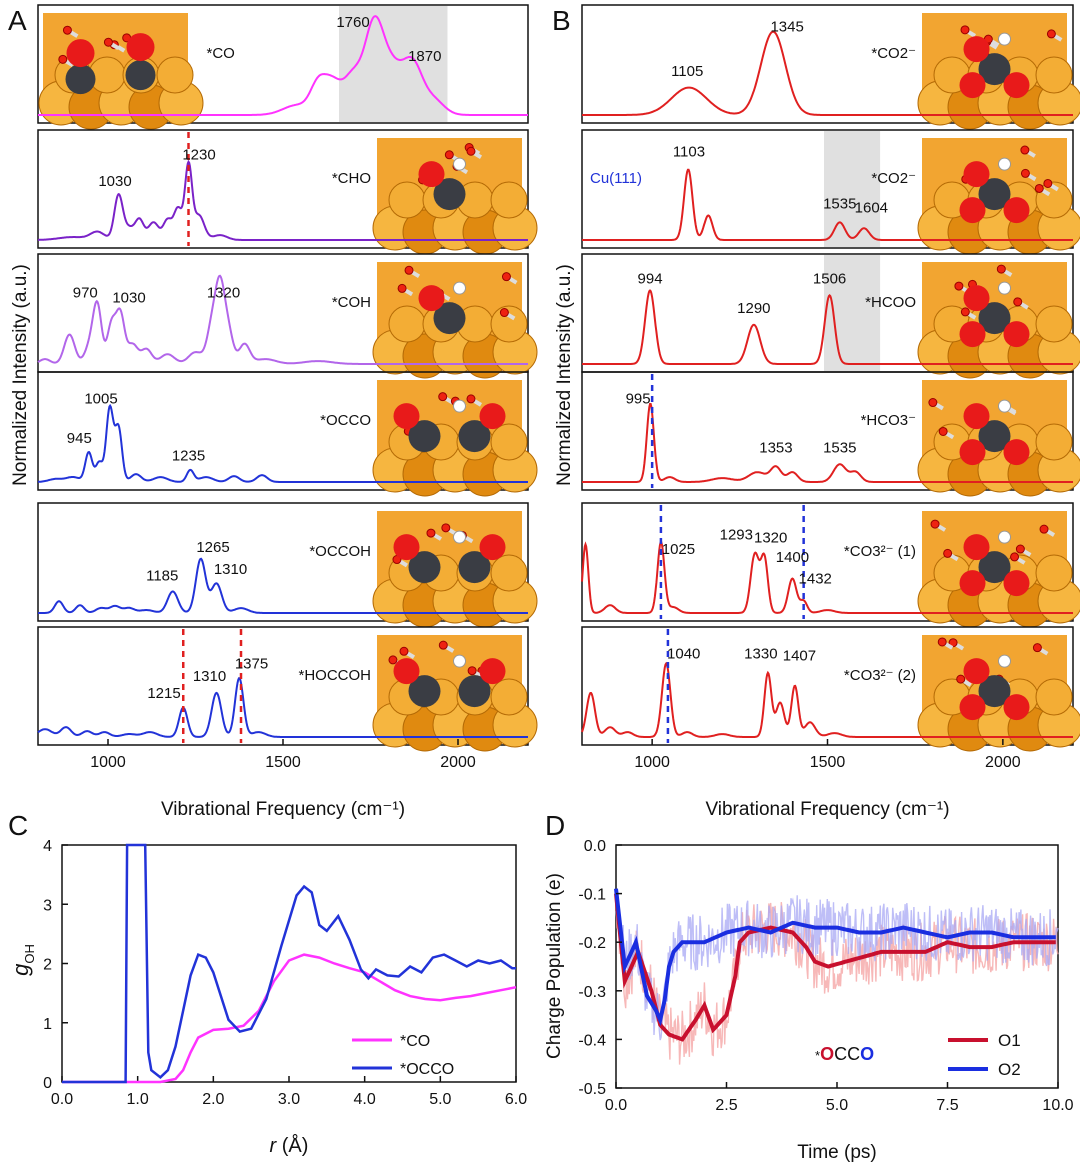 The width and height of the screenshot is (1080, 1172). I want to click on y-axis-label: gOH, so click(22, 960).